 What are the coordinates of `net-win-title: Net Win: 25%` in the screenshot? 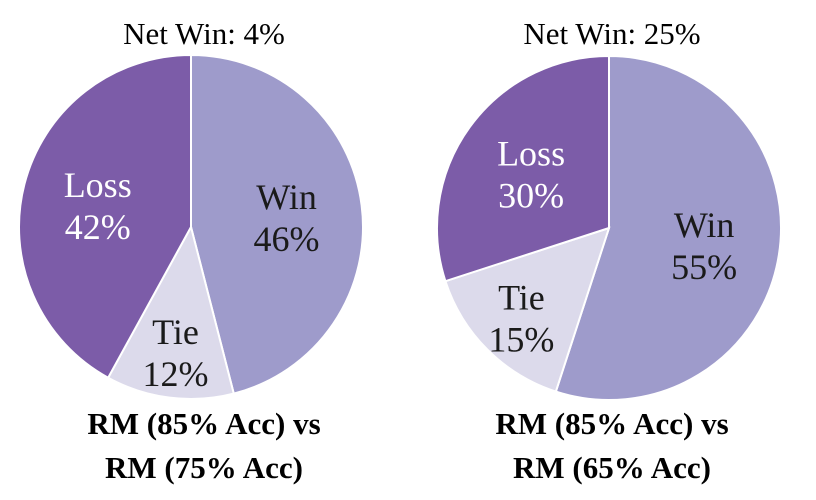 It's located at (612, 33).